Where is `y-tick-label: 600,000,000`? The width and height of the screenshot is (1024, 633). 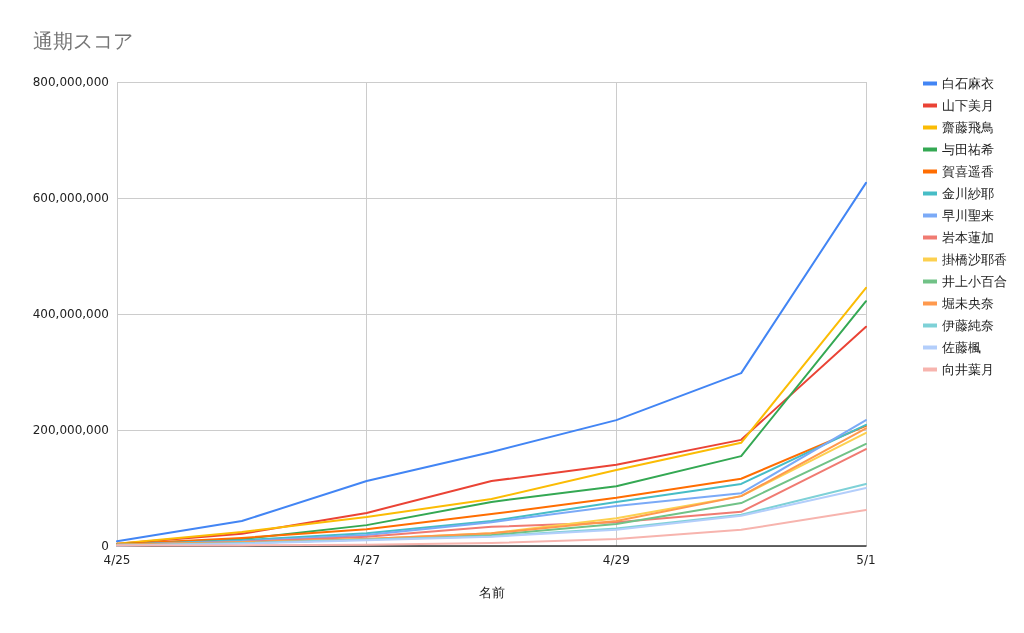
y-tick-label: 600,000,000 is located at coordinates (70, 198).